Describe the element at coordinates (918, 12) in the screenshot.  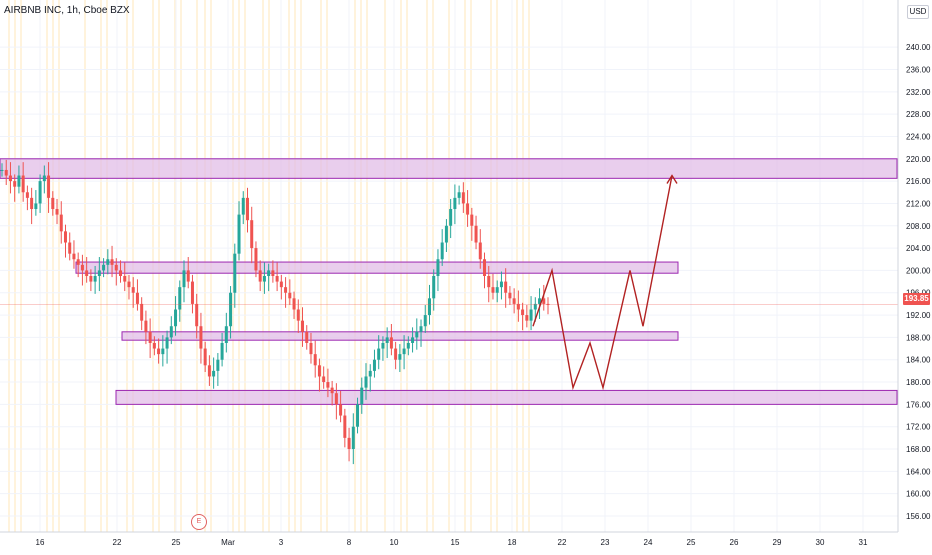
I see `currency-badge: USD` at that location.